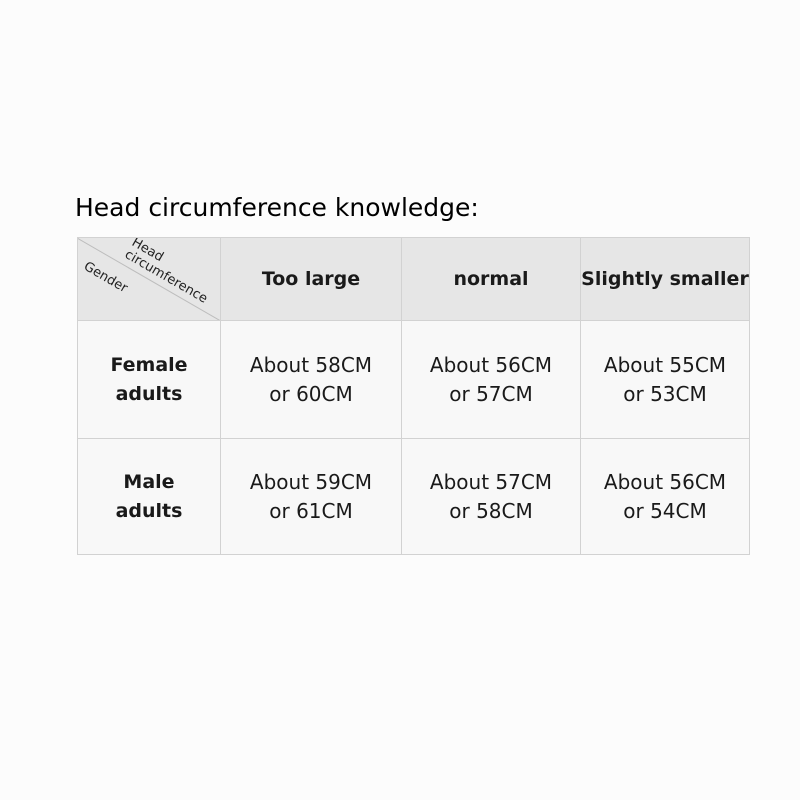 The width and height of the screenshot is (800, 800). I want to click on page-title: Head circumference knowledge:, so click(277, 207).